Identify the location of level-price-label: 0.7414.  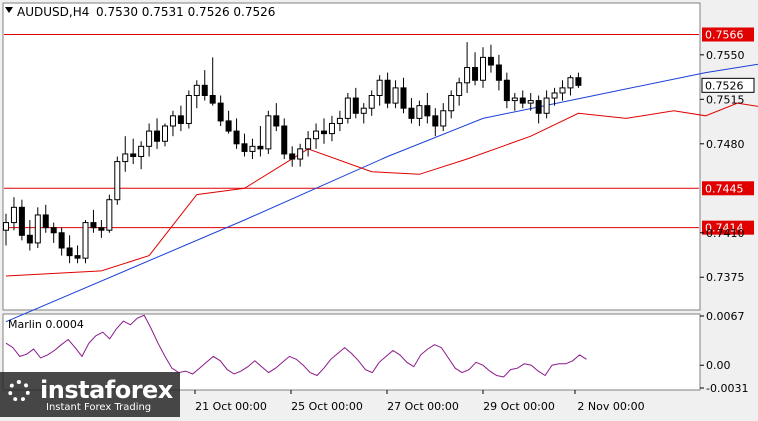
(724, 228).